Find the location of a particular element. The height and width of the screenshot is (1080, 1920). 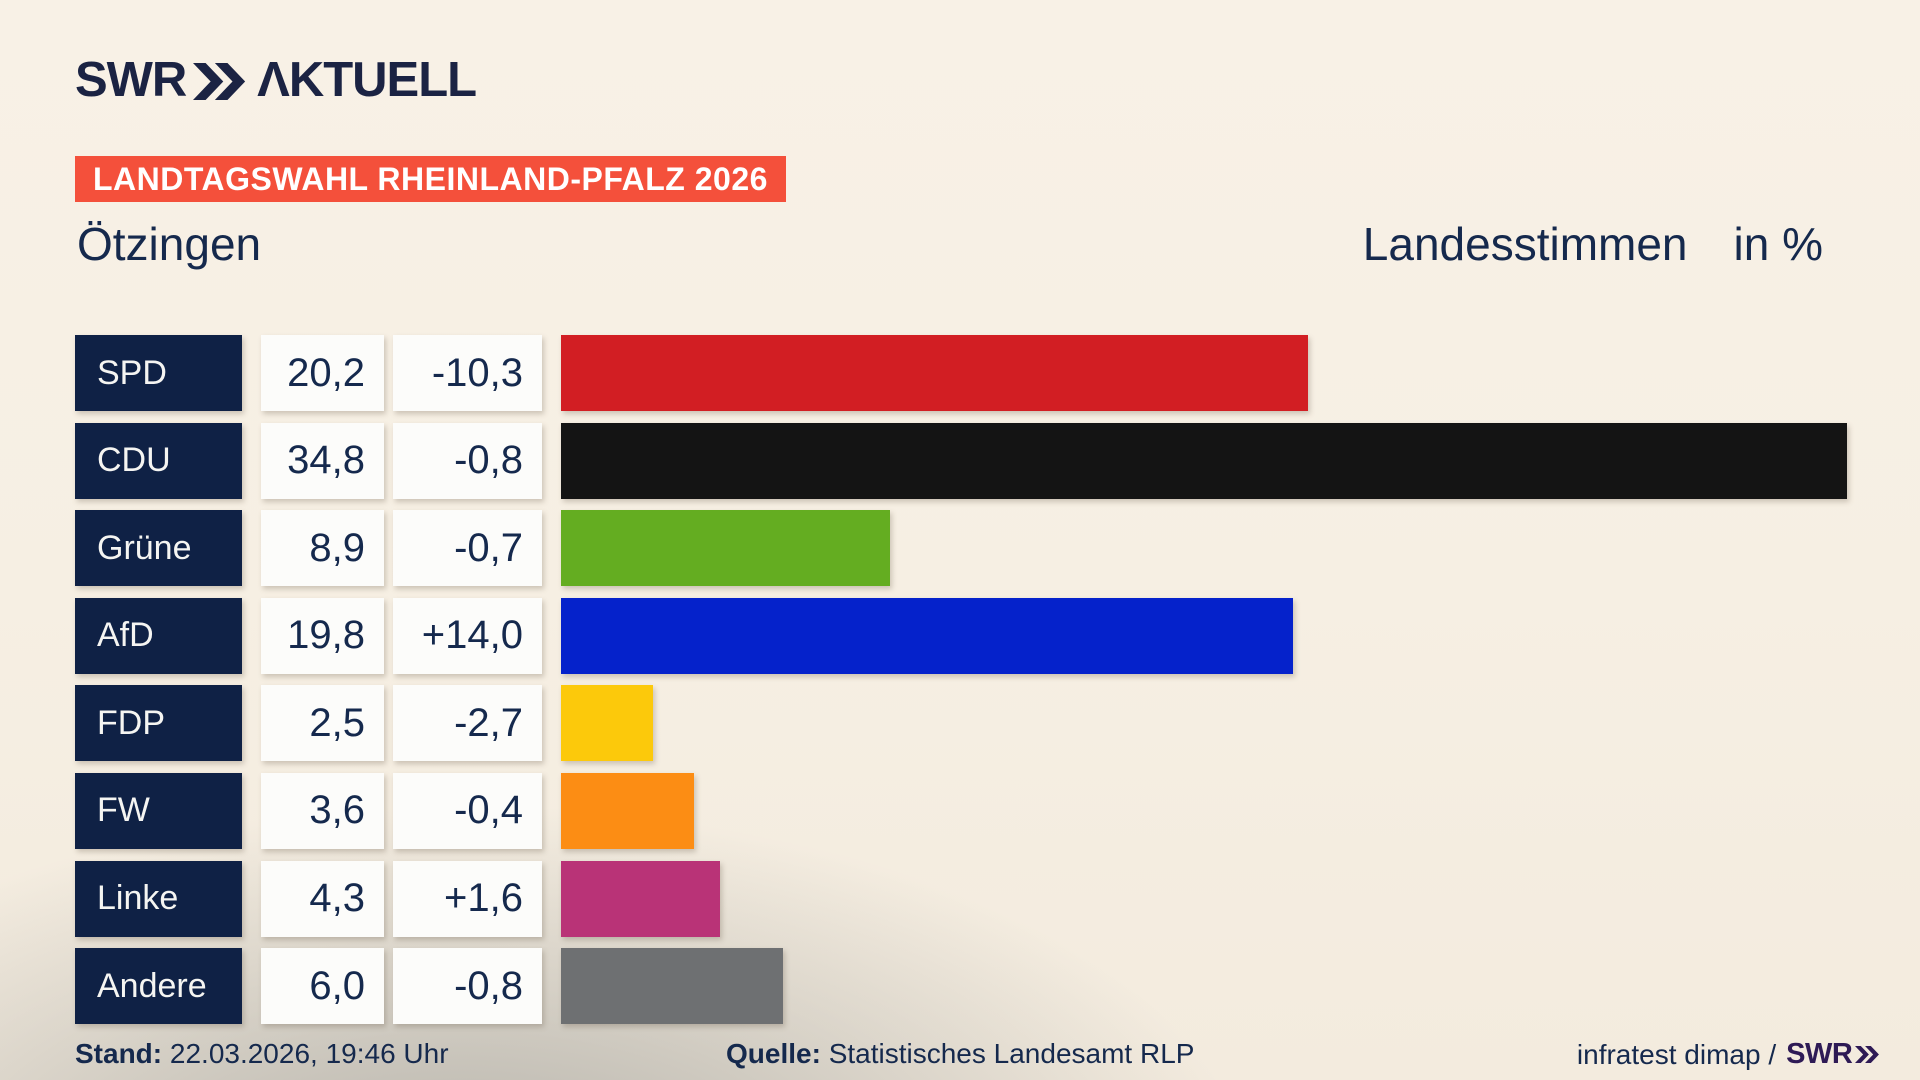

logo-swr-text: SWR is located at coordinates (131, 80).